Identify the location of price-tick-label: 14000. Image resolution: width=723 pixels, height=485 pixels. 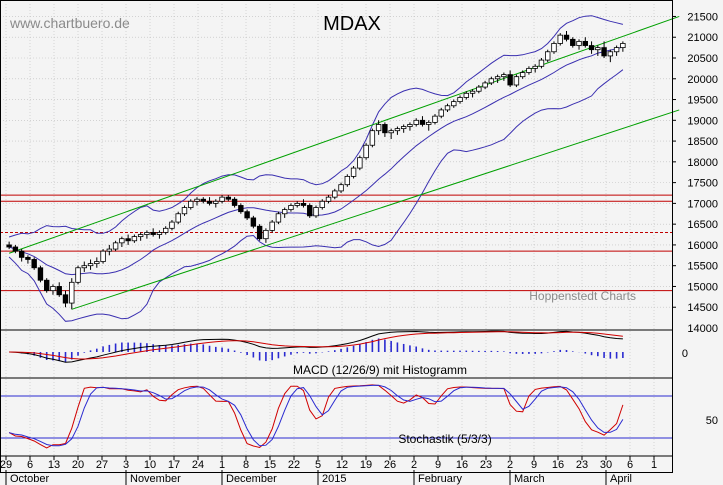
(702, 329).